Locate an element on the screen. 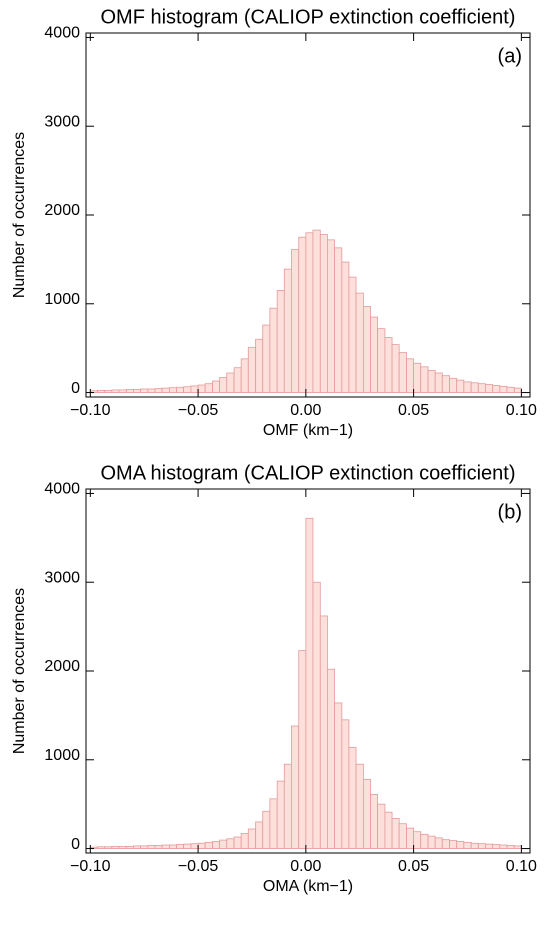 The width and height of the screenshot is (544, 934). y-tick-label: 1000 is located at coordinates (62, 755).